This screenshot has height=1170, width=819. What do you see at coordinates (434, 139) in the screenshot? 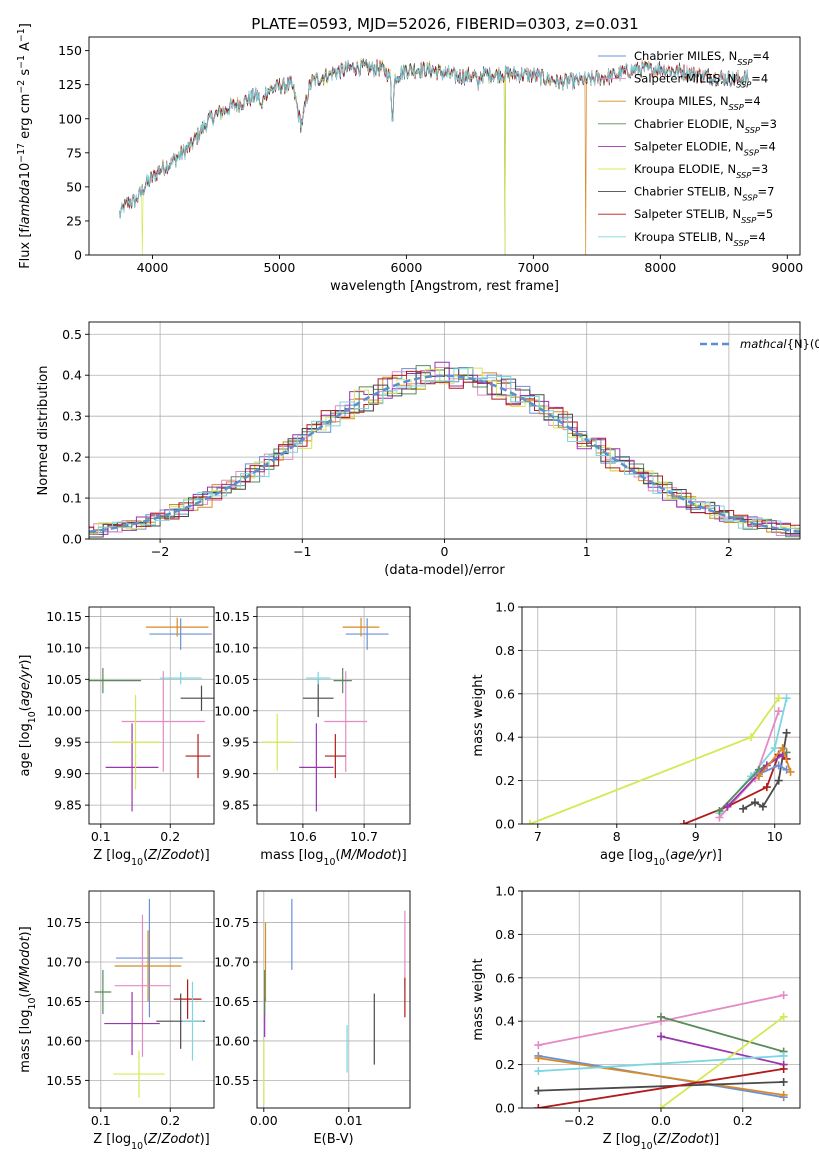
I see `spectrum-line-kroupa-stelib` at bounding box center [434, 139].